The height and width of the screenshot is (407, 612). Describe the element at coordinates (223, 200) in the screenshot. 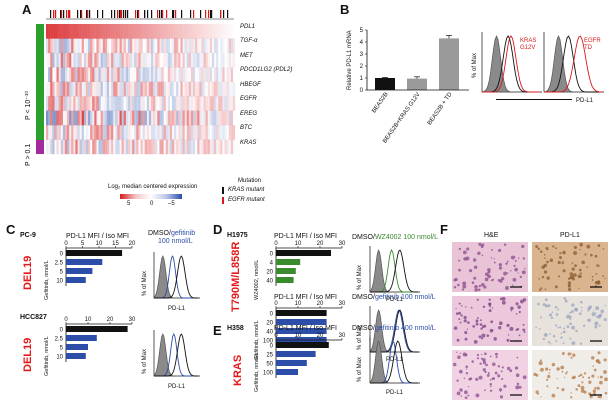

I see `egfr-legend-mark` at that location.